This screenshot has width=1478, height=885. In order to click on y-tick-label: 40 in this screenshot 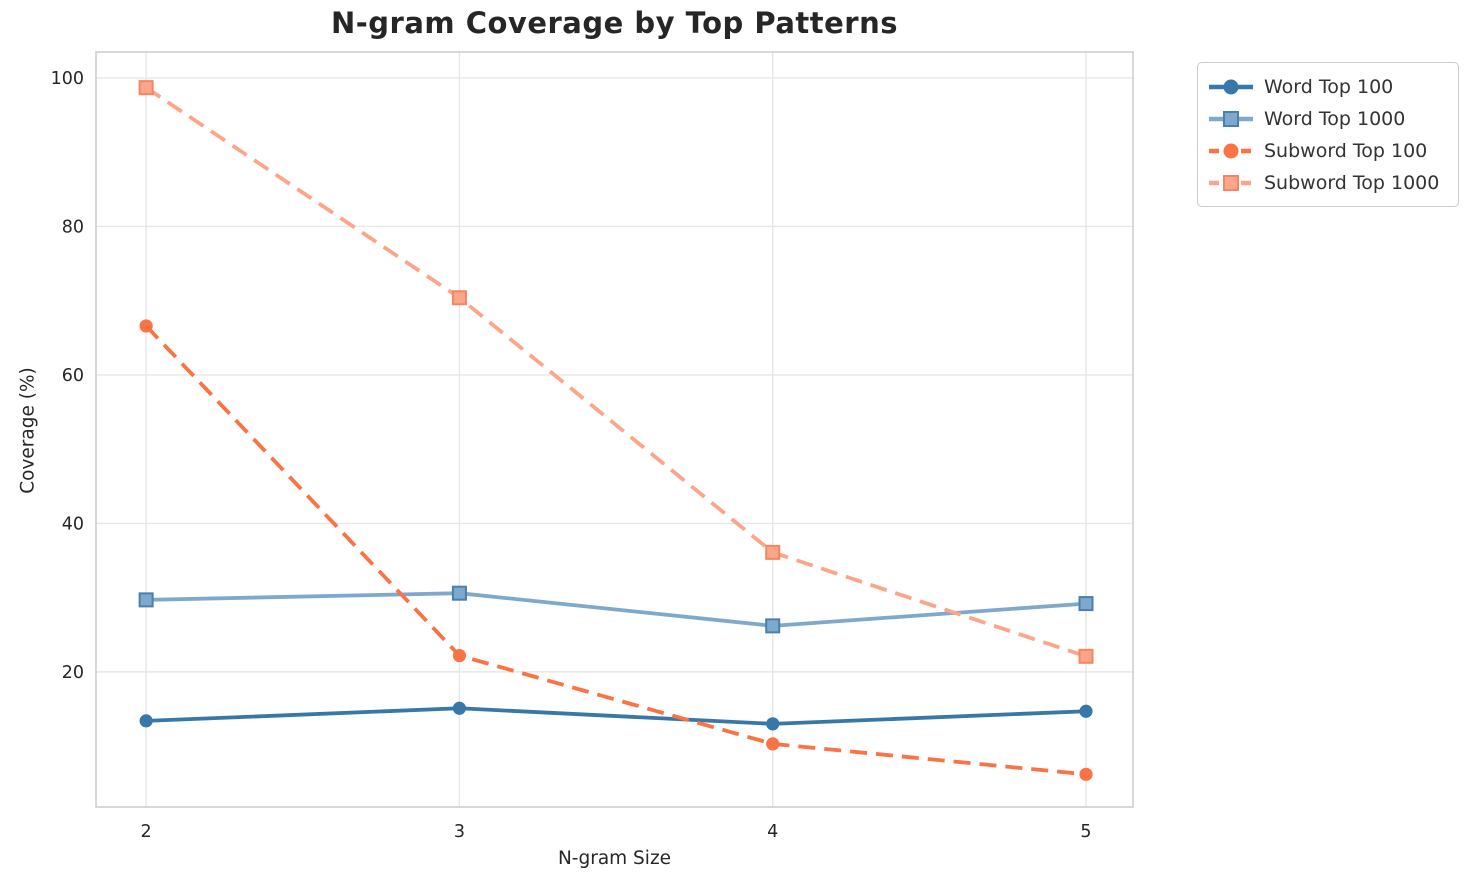, I will do `click(73, 524)`.